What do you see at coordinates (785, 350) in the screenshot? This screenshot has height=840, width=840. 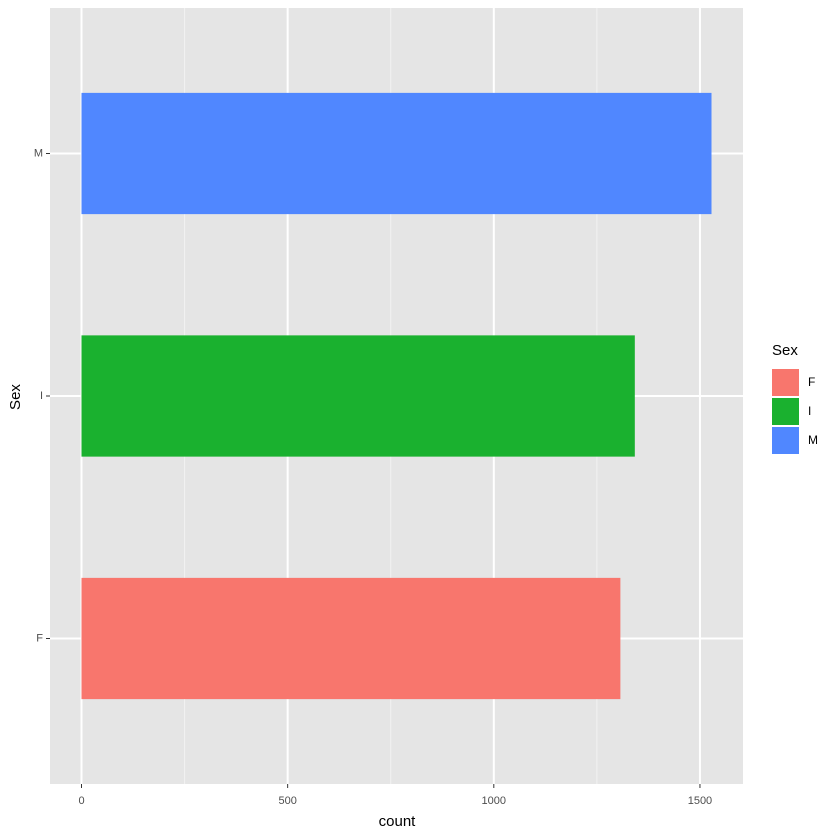 I see `legend-title: Sex` at bounding box center [785, 350].